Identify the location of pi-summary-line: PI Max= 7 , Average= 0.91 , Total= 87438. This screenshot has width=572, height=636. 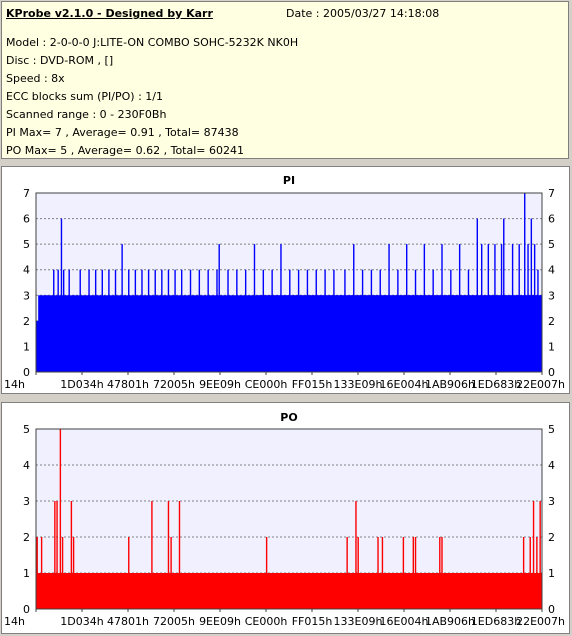
(122, 132).